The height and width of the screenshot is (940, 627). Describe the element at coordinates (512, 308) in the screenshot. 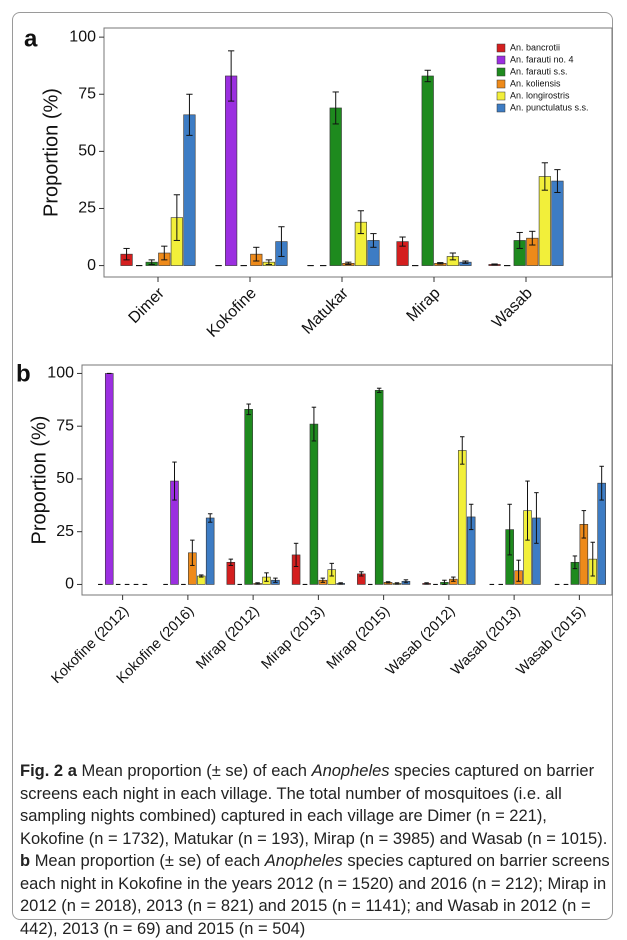

I see `x-tick-label: Wasab` at that location.